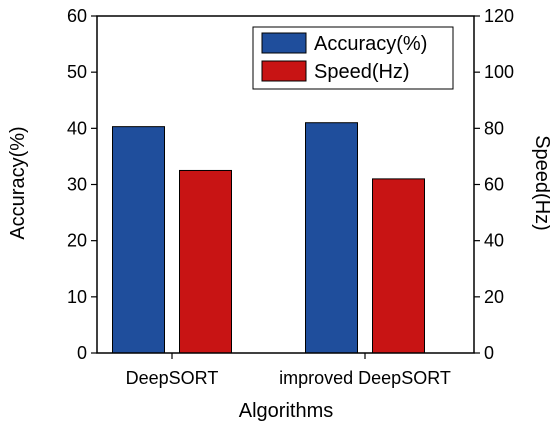  What do you see at coordinates (494, 241) in the screenshot?
I see `y2-tick-label: 40` at bounding box center [494, 241].